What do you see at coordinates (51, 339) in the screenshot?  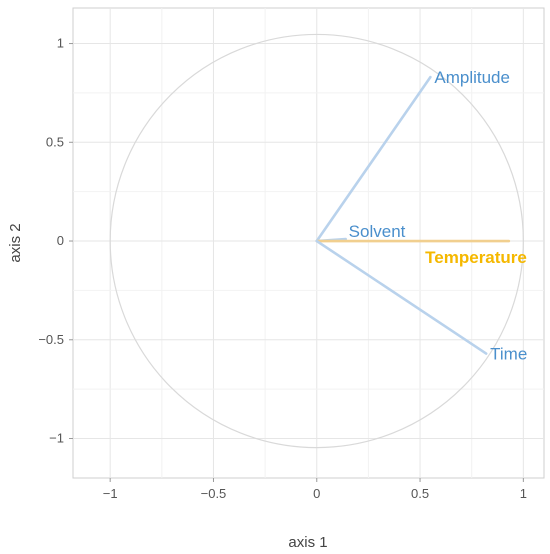 I see `y-tick-label: −0.5` at bounding box center [51, 339].